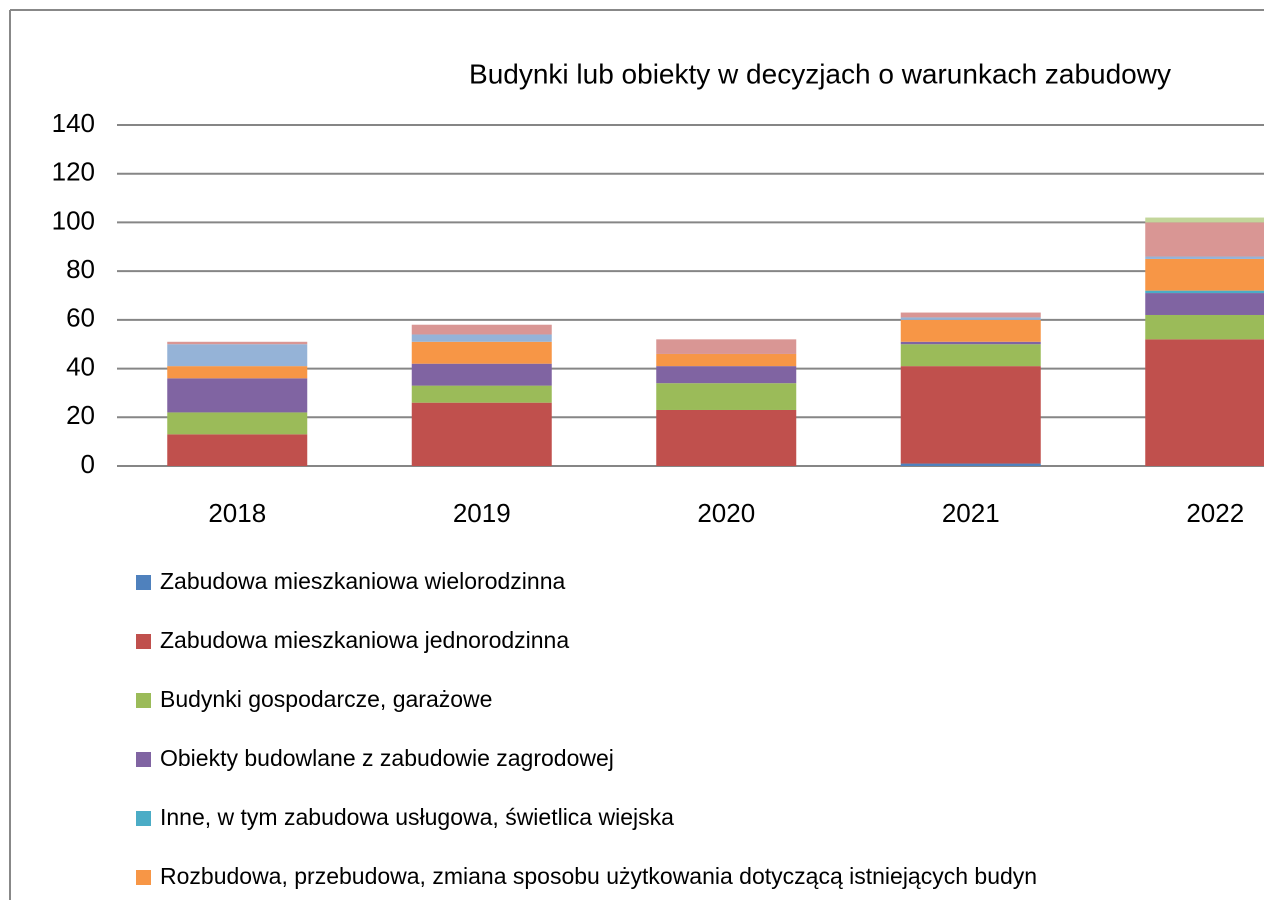  What do you see at coordinates (237, 513) in the screenshot?
I see `x-tick-label: 2018` at bounding box center [237, 513].